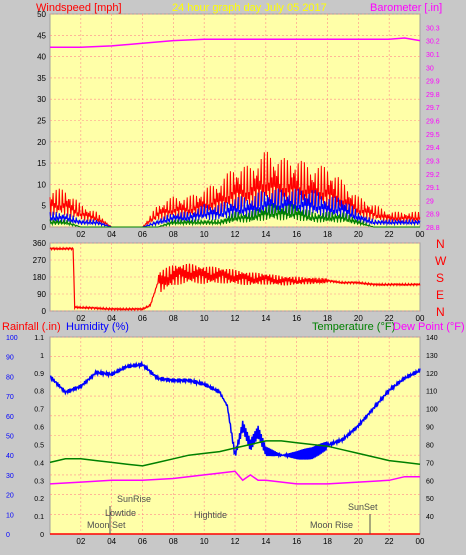 Image resolution: width=466 pixels, height=555 pixels. I want to click on humidity-tick-label: 100, so click(12, 338).